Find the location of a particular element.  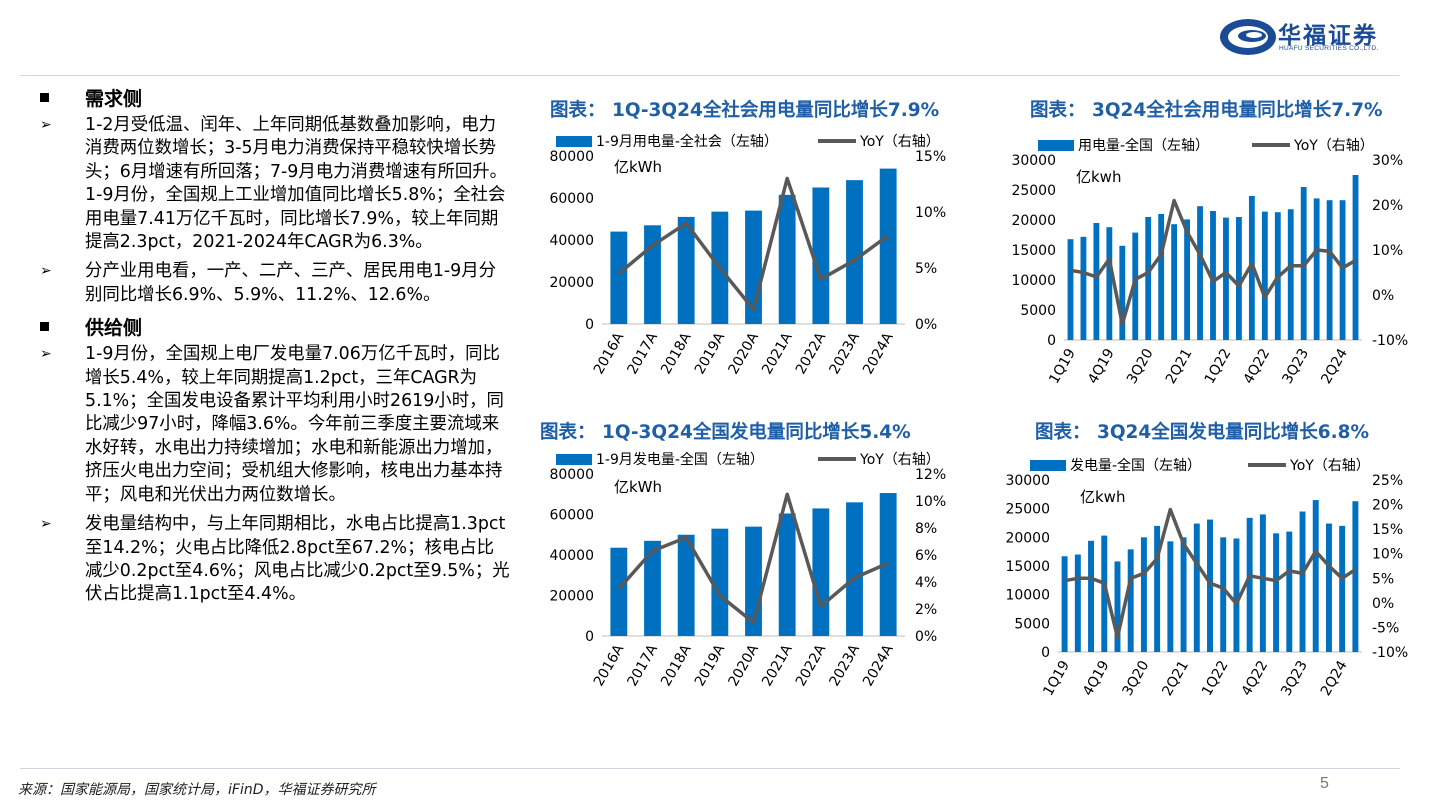

legend-bar-label: 用电量-全国（左轴） is located at coordinates (1143, 145).